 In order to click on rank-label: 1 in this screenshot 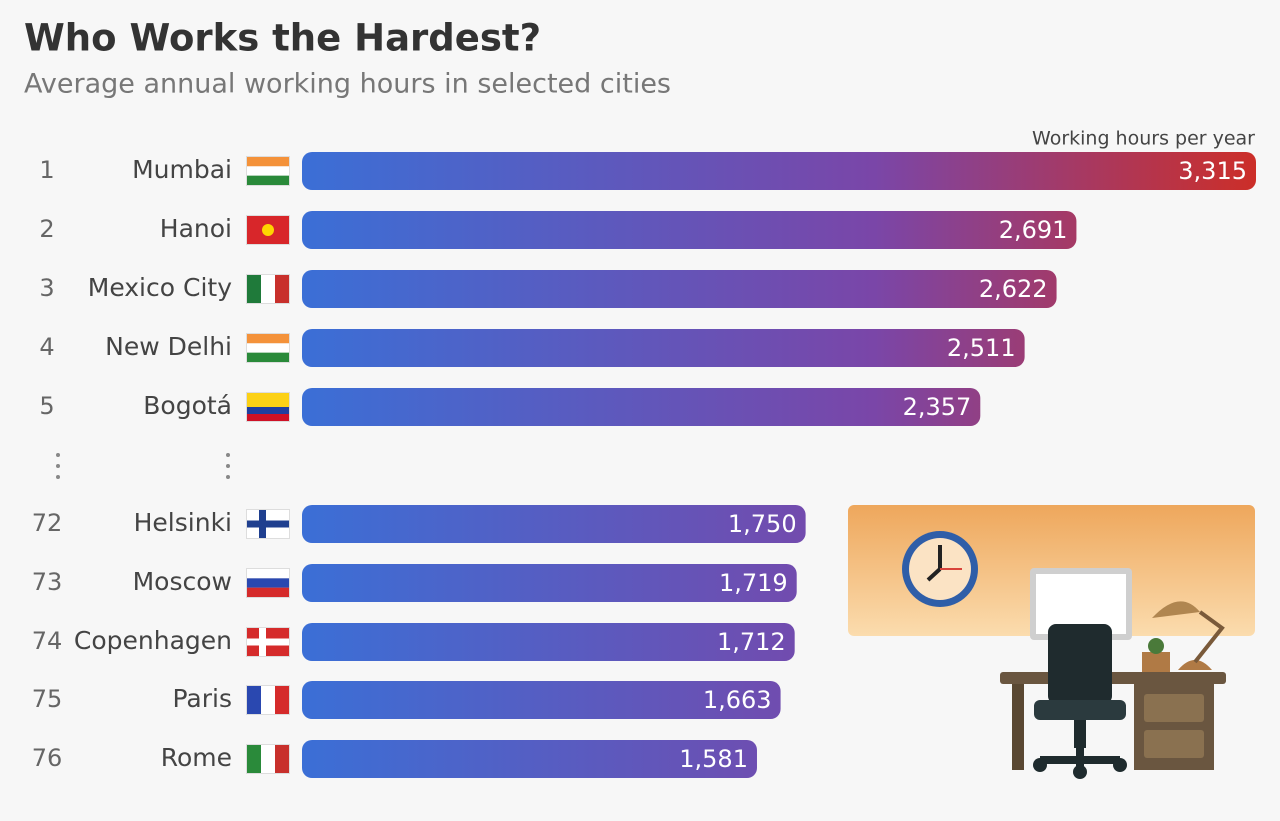, I will do `click(46, 170)`.